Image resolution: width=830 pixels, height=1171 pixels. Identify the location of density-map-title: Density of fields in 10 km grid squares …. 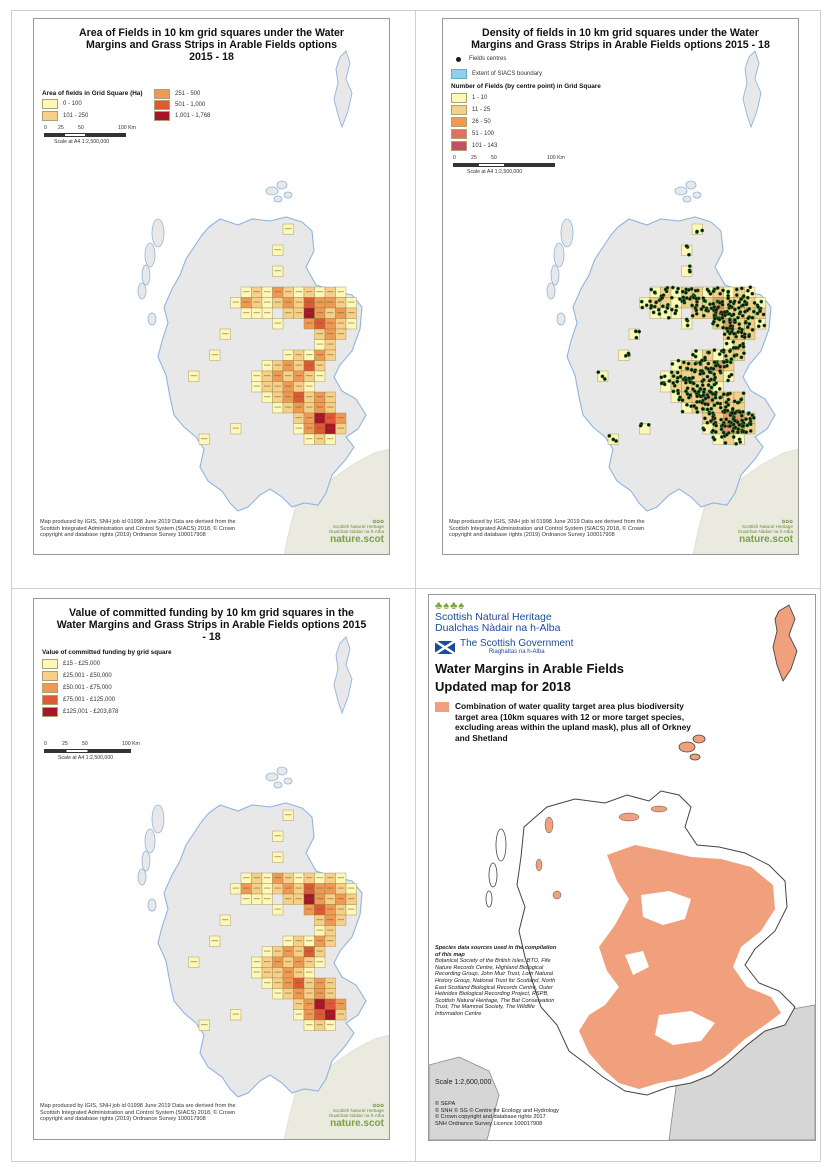
(620, 39).